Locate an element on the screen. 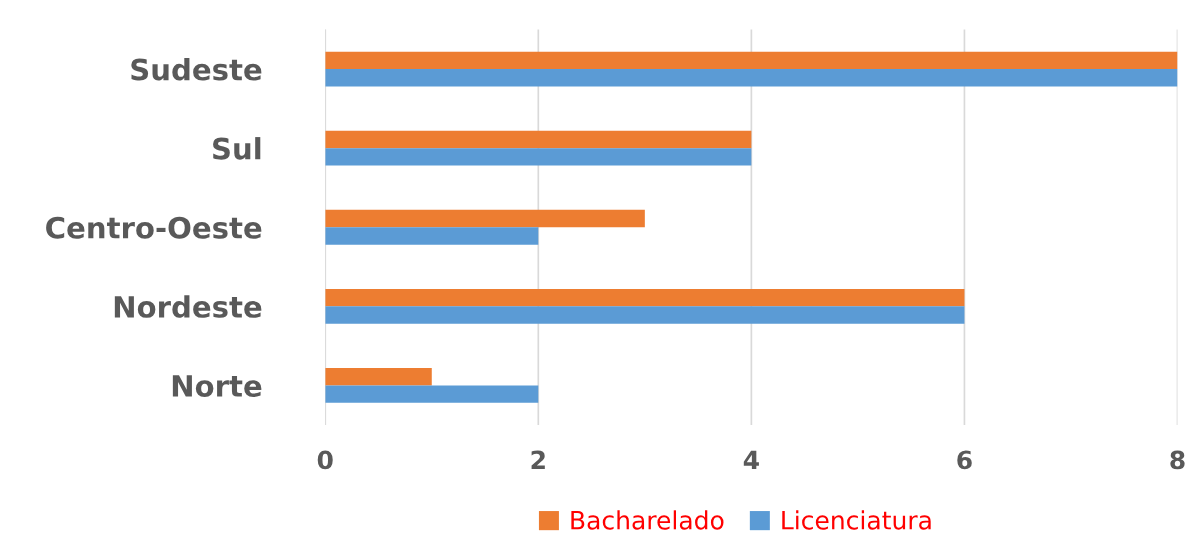  y-tick-label: Sudeste is located at coordinates (196, 69).